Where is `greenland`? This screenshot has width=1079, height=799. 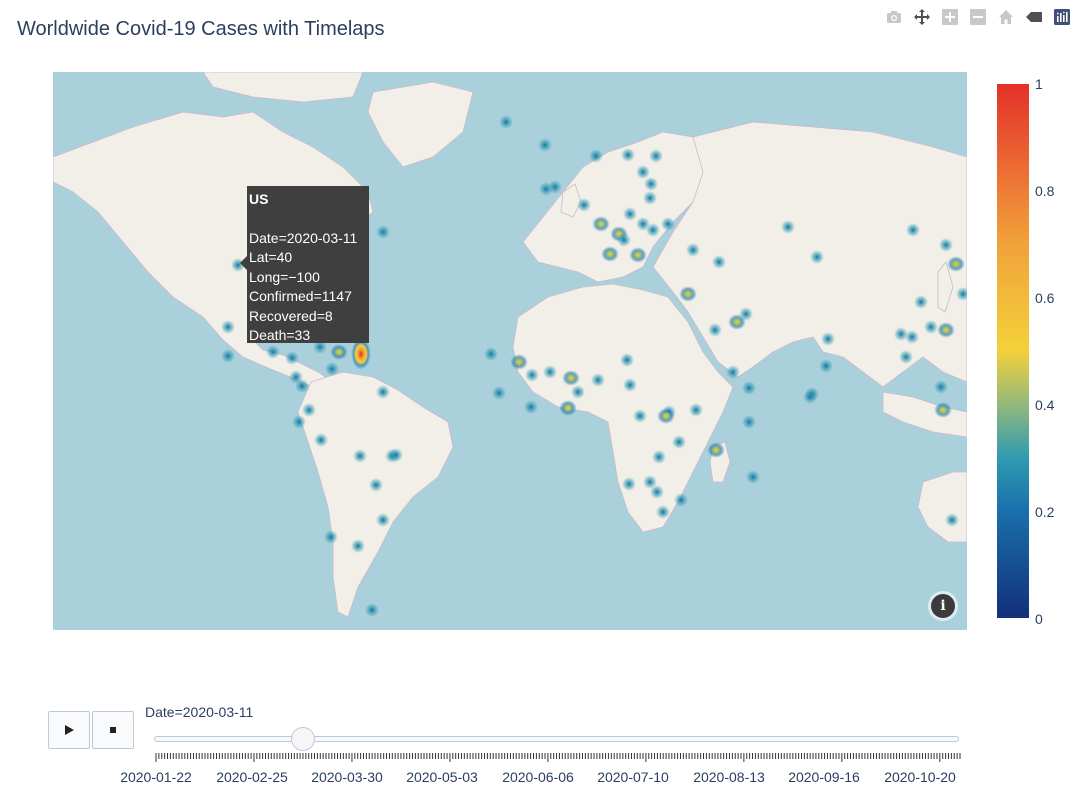 greenland is located at coordinates (420, 124).